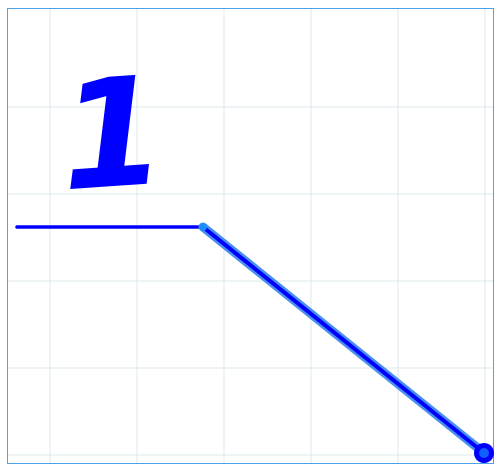  Describe the element at coordinates (203, 227) in the screenshot. I see `control-point-icon` at that location.